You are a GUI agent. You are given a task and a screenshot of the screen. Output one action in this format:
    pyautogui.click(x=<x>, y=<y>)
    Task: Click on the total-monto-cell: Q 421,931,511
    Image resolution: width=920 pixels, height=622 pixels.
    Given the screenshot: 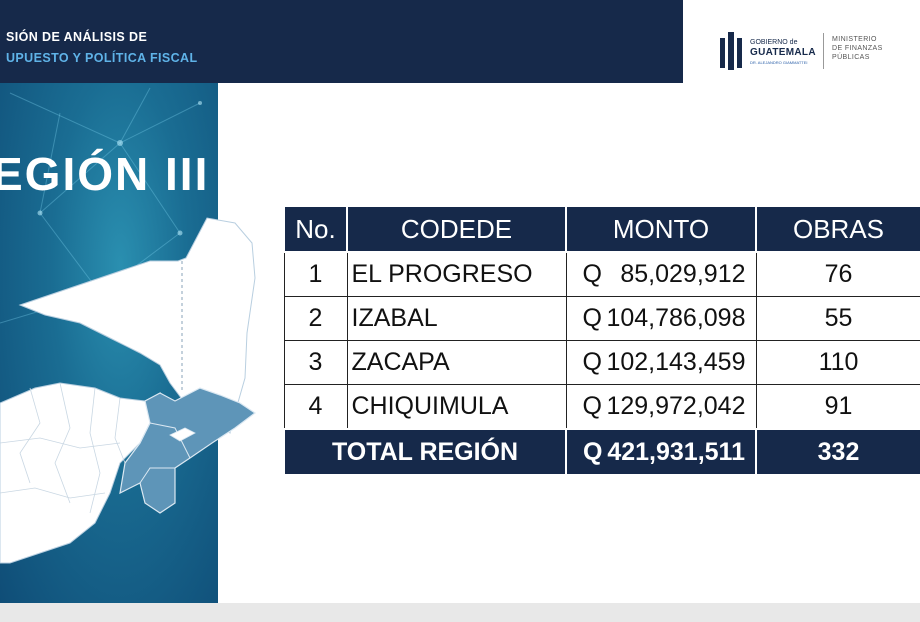 What is the action you would take?
    pyautogui.click(x=661, y=452)
    